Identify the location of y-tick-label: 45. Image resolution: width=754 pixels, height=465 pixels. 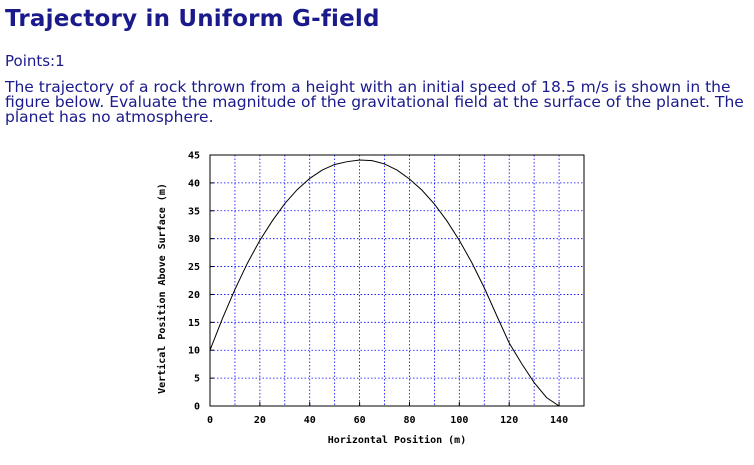
(194, 156).